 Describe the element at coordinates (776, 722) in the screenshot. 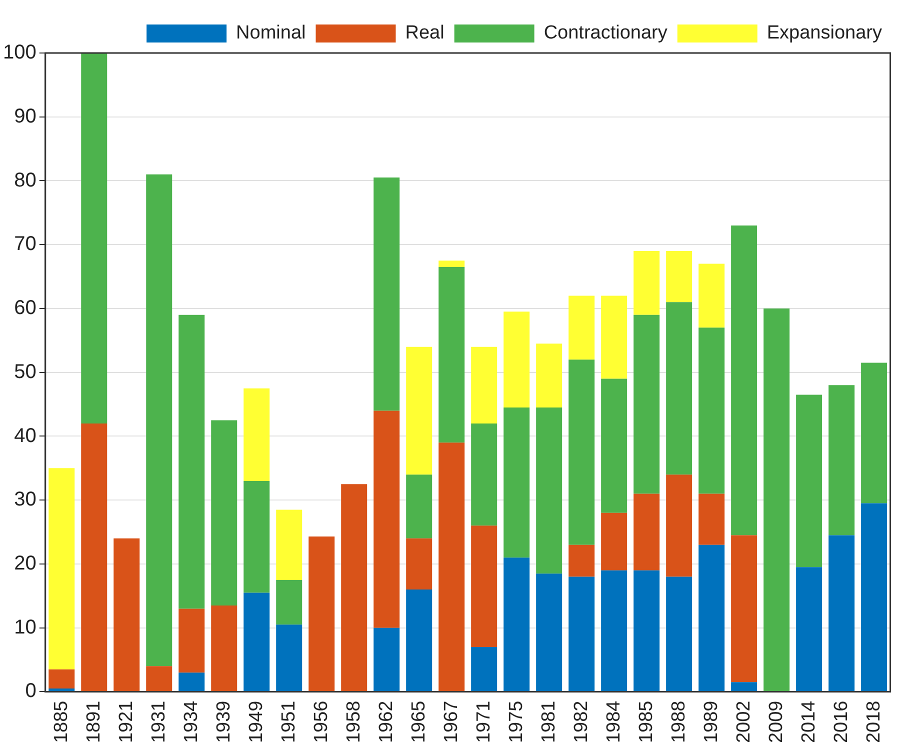

I see `x-tick-label: 2009` at that location.